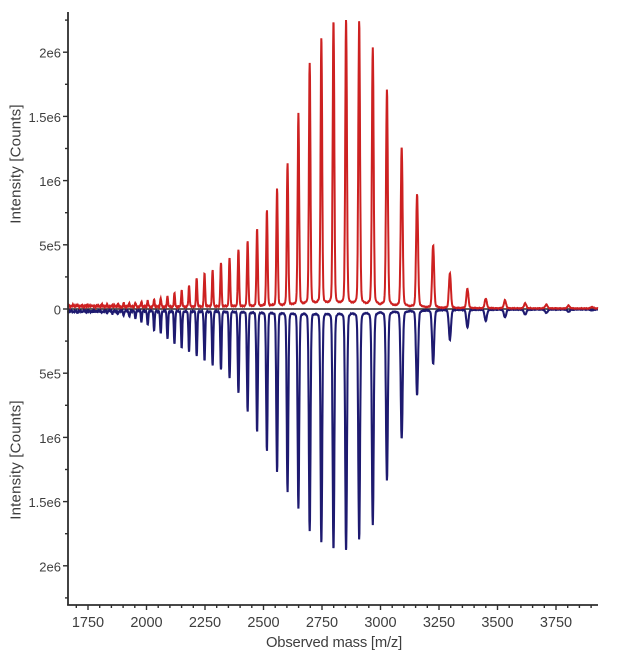 This screenshot has height=655, width=620. What do you see at coordinates (57, 310) in the screenshot?
I see `svg-text: 0` at bounding box center [57, 310].